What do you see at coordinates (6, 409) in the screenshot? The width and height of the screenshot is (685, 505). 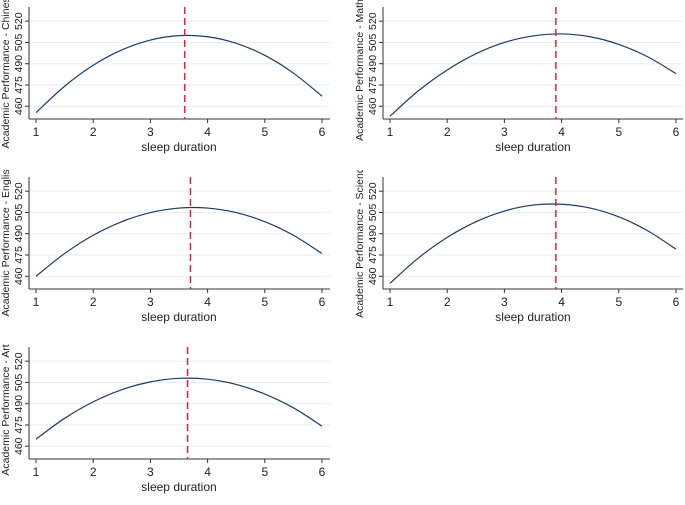 I see `y-axis-label: Academic Performance - Art` at bounding box center [6, 409].